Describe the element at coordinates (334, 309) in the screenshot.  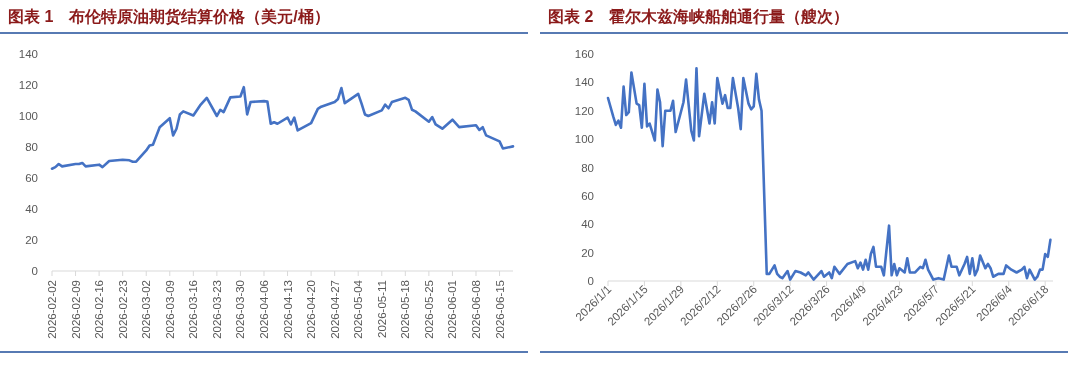
I see `x-tick-label: 2026-04-27` at that location.